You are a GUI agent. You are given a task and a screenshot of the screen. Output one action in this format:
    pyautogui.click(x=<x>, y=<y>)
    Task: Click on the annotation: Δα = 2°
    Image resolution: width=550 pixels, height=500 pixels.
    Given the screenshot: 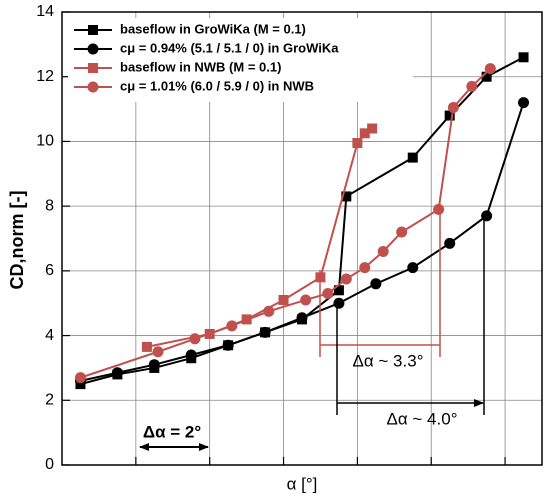 What is the action you would take?
    pyautogui.click(x=172, y=431)
    